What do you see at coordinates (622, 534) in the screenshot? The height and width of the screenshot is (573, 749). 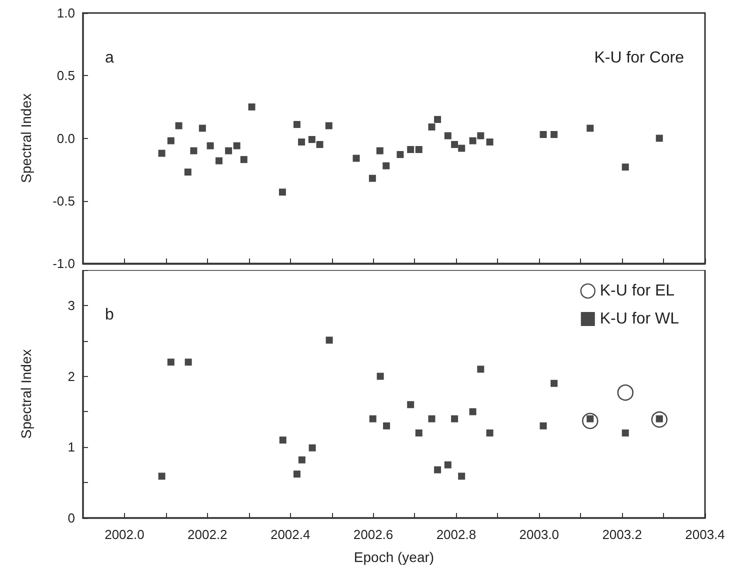 I see `x-tick-label: 2003.2` at bounding box center [622, 534].